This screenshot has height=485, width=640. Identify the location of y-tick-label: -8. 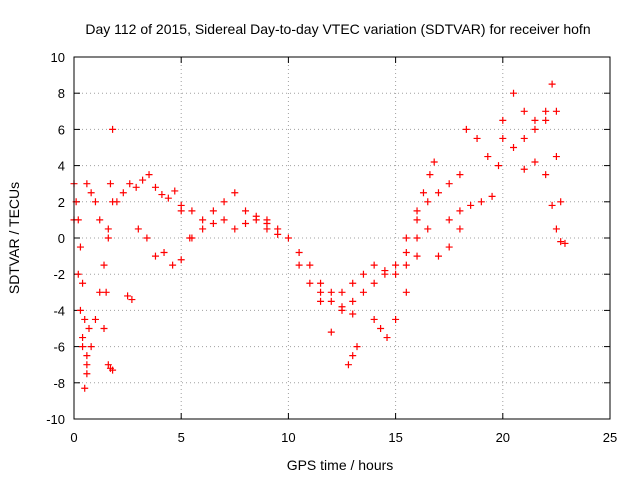
(59, 383).